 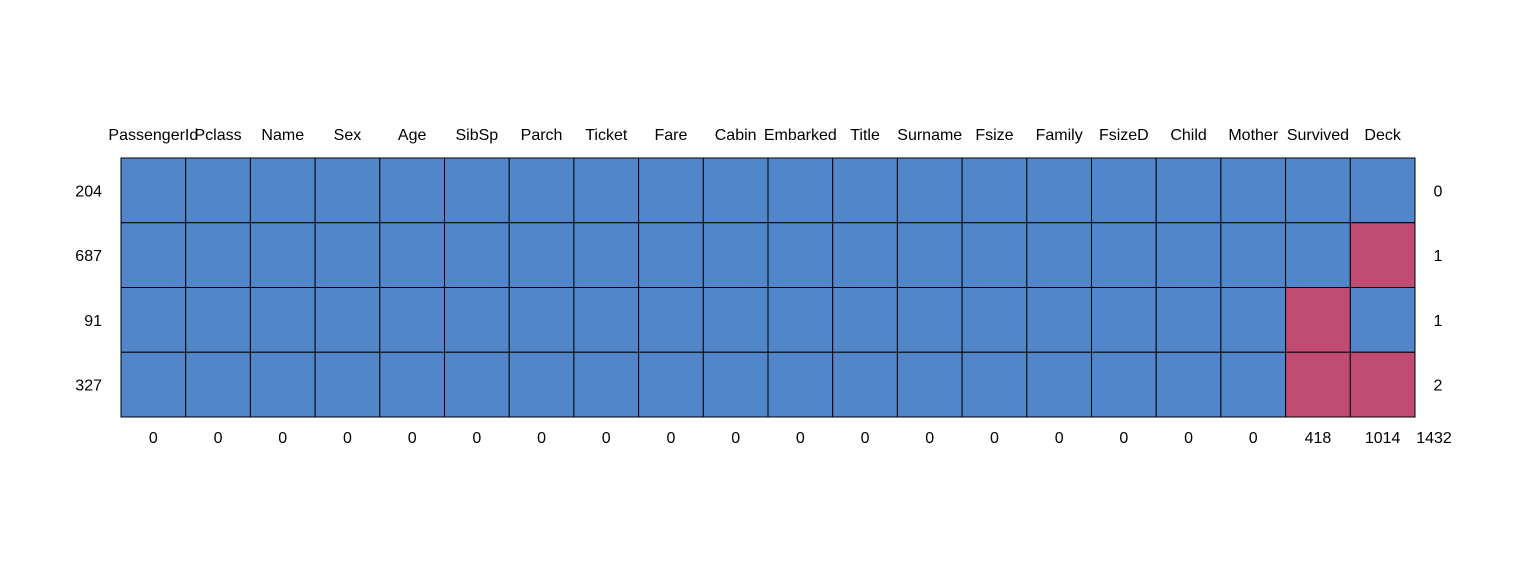 What do you see at coordinates (800, 135) in the screenshot?
I see `column-label: Embarked` at bounding box center [800, 135].